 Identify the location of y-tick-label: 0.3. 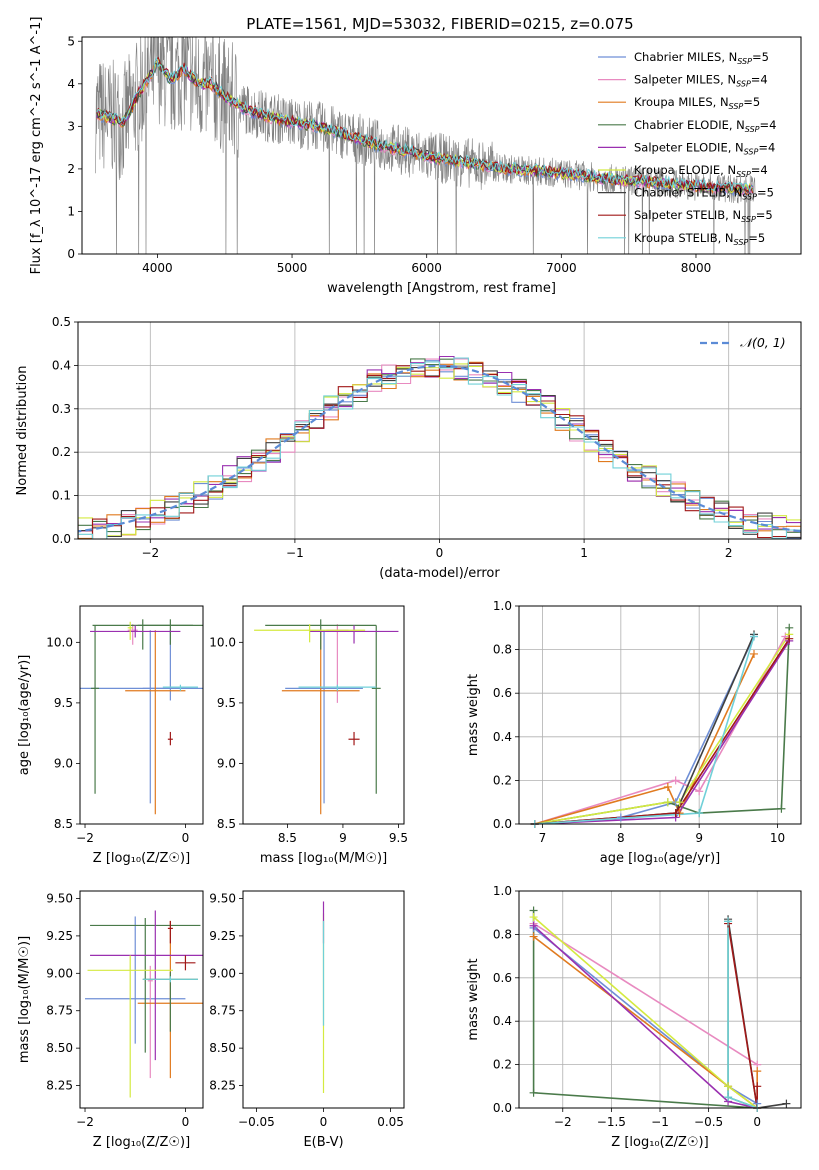
(61, 409).